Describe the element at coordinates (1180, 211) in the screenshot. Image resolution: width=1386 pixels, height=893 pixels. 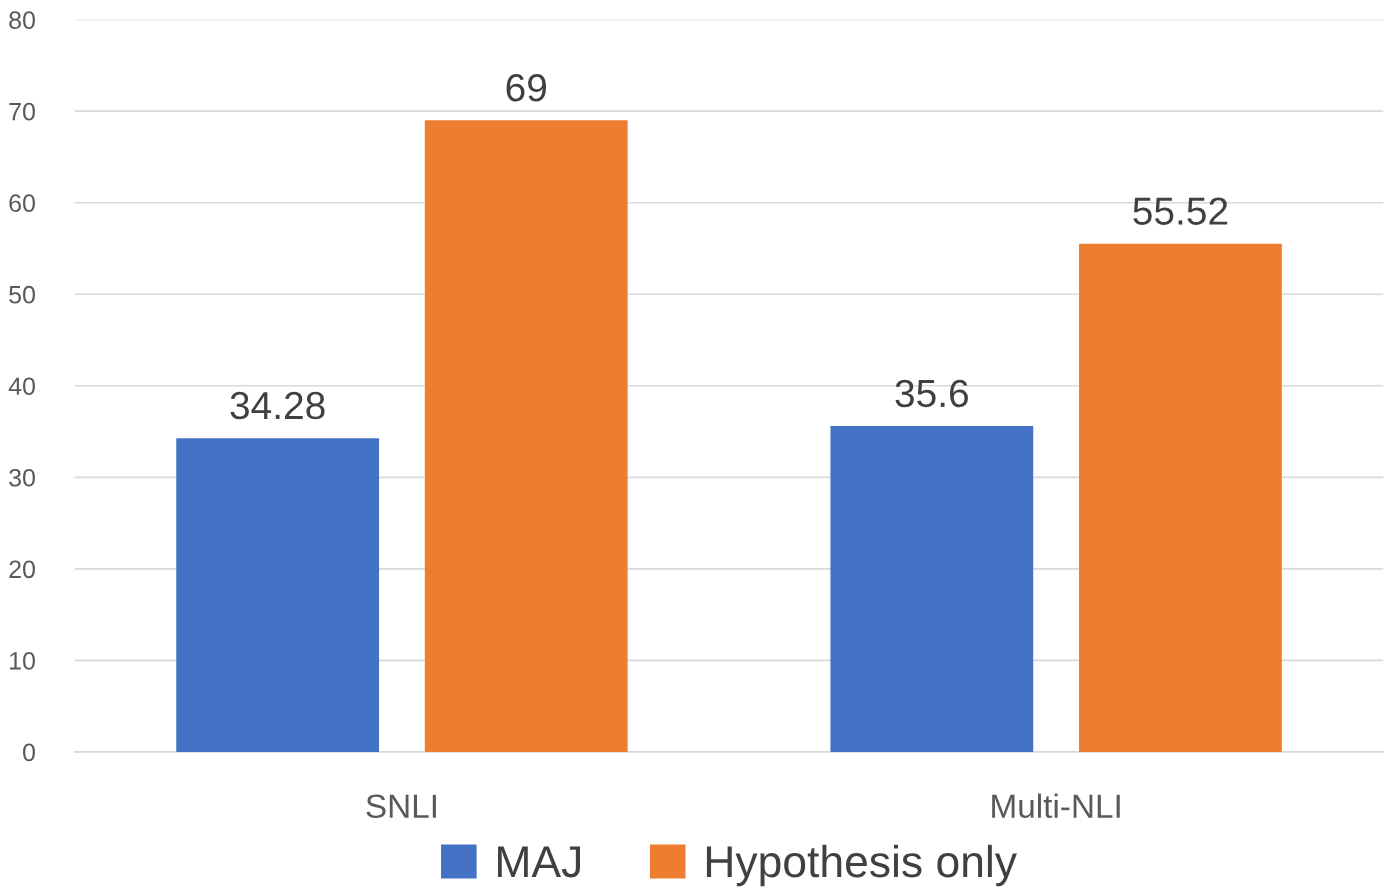
I see `data-label: 55.52` at that location.